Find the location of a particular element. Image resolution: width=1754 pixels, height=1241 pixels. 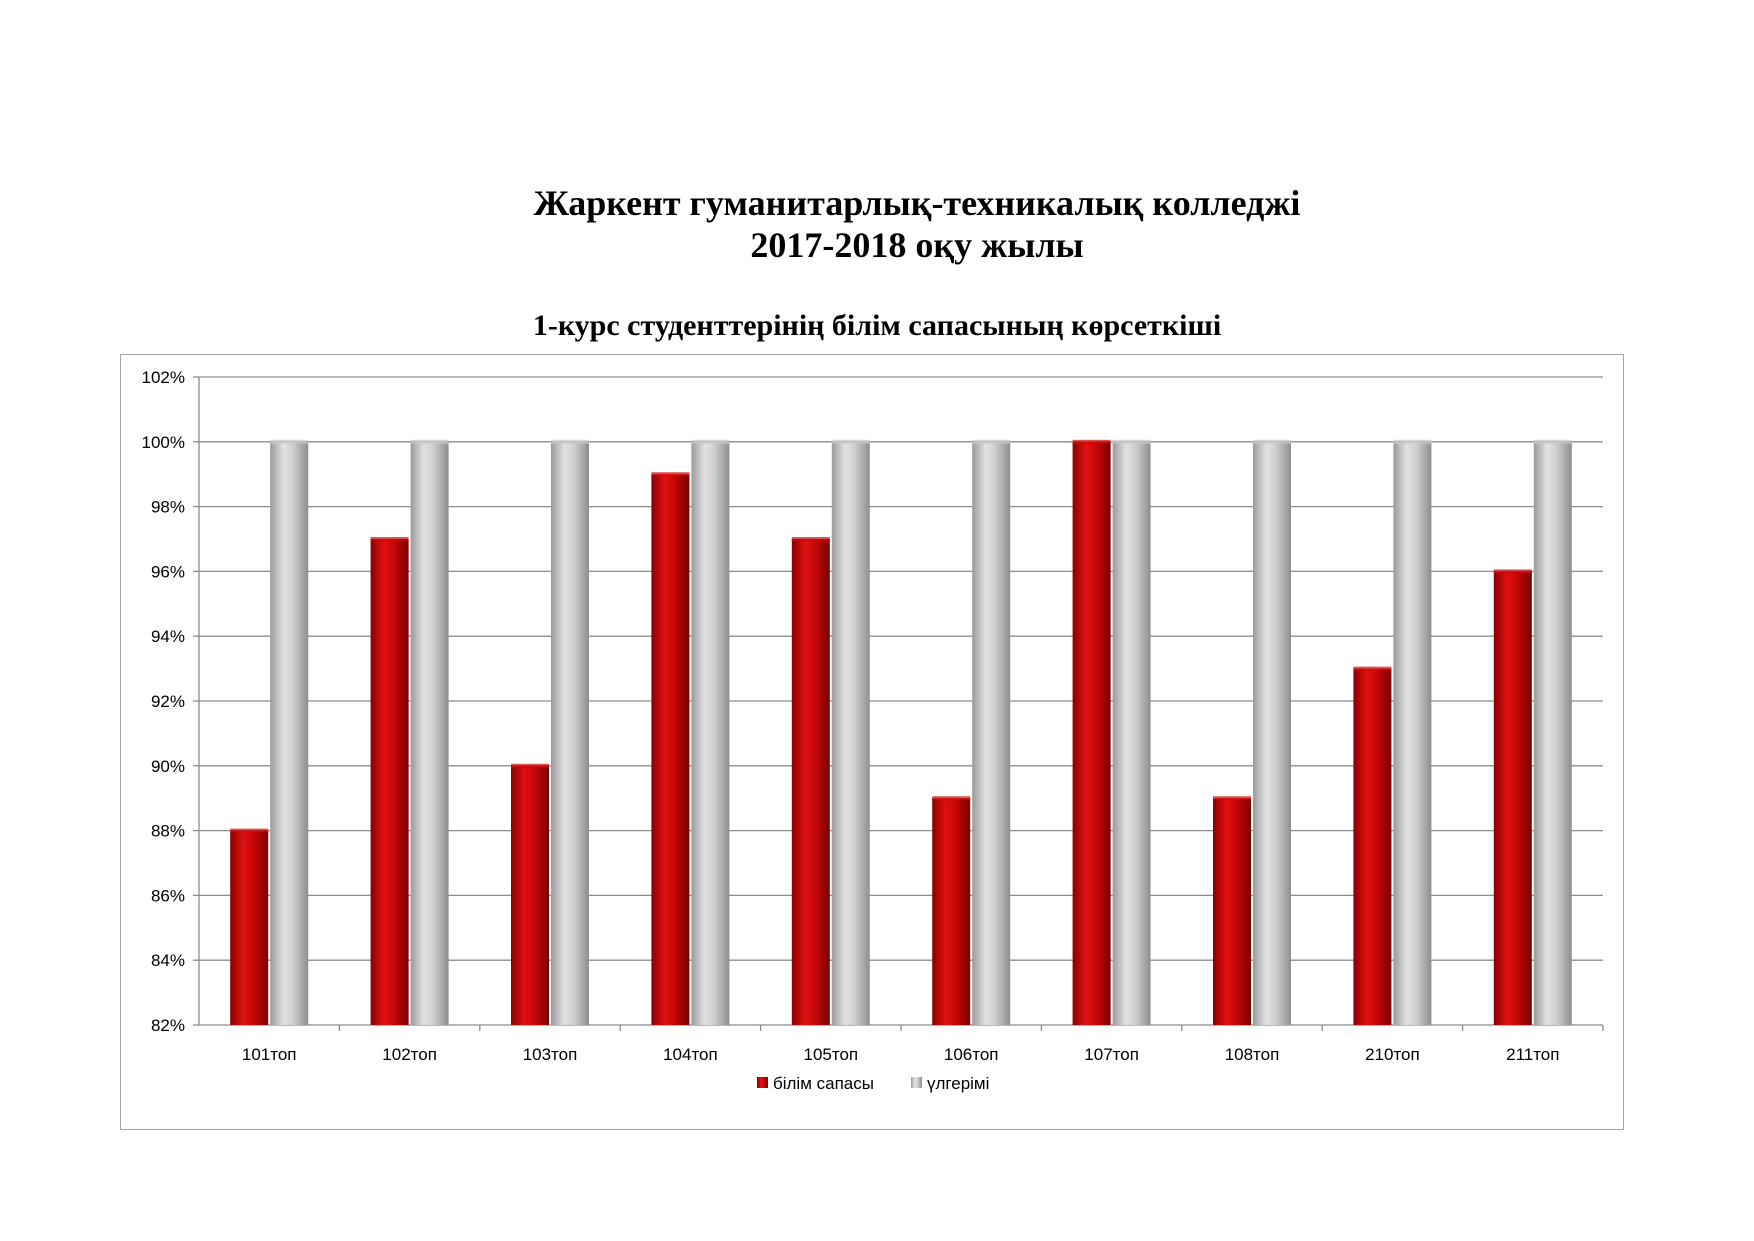

legend: білім сапасы үлгерімі is located at coordinates (873, 1083).